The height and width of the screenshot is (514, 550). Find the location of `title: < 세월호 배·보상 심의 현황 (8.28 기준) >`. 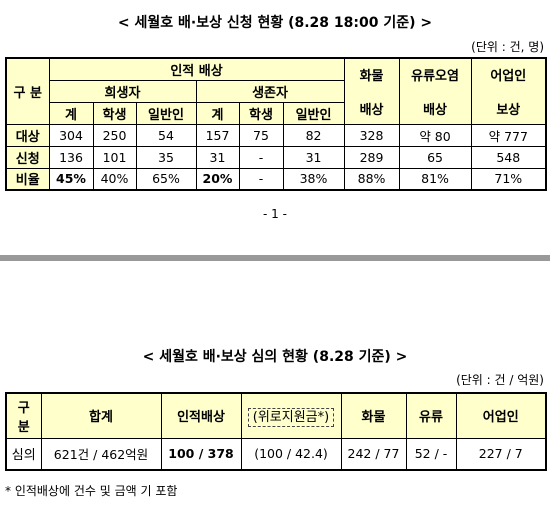

title: < 세월호 배·보상 심의 현황 (8.28 기준) > is located at coordinates (275, 357).